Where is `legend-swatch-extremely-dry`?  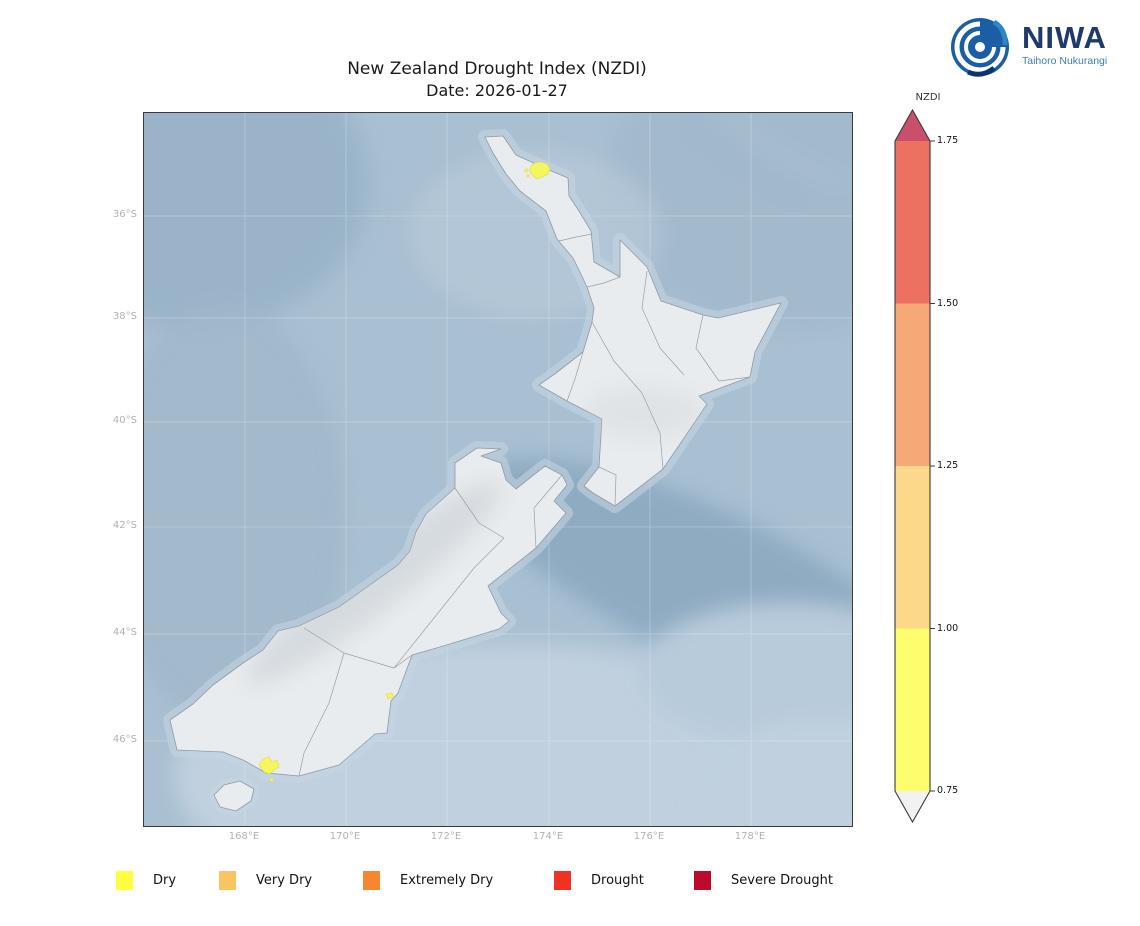
legend-swatch-extremely-dry is located at coordinates (371, 880).